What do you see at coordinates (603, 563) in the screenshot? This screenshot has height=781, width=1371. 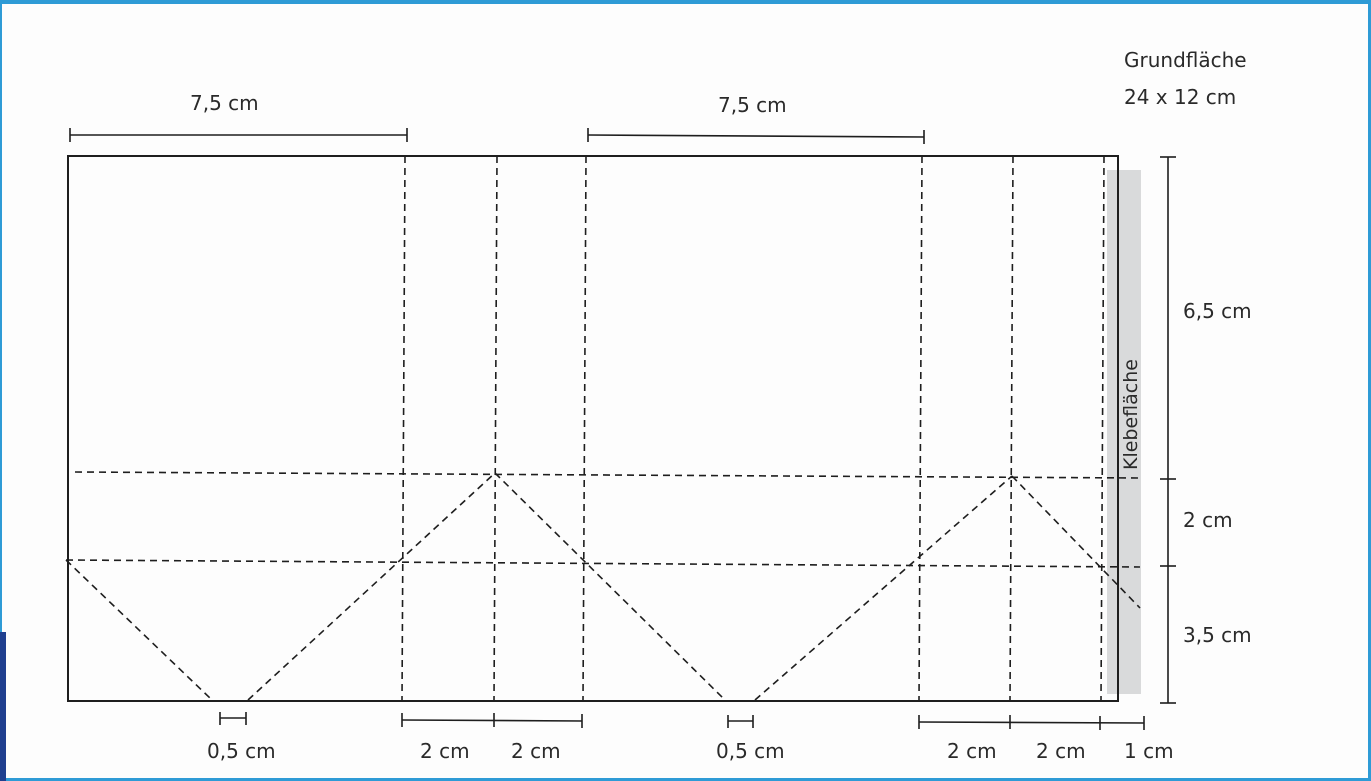 I see `fold-line-h2` at bounding box center [603, 563].